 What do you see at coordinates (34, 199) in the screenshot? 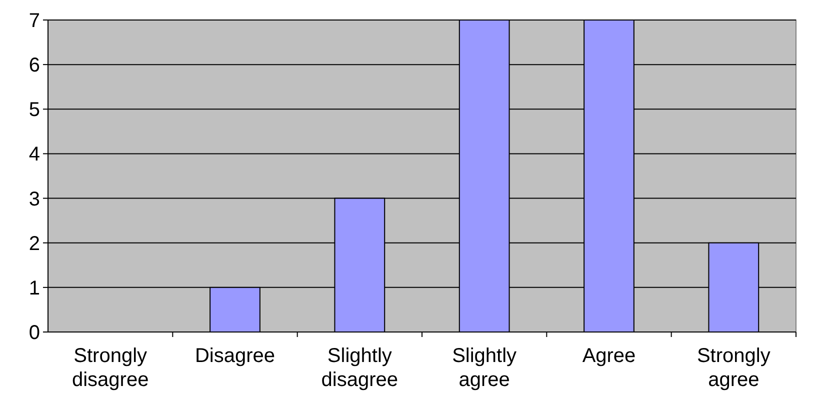
I see `y-tick-label: 3` at bounding box center [34, 199].